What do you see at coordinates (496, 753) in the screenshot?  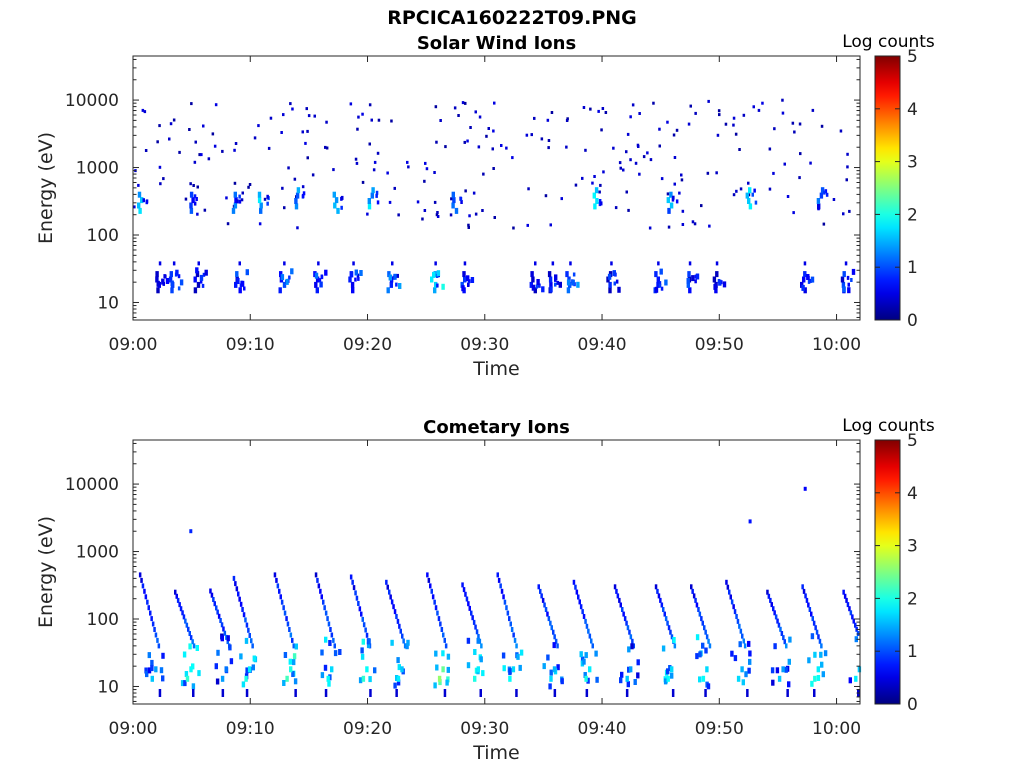 I see `x-axis-label: Time` at bounding box center [496, 753].